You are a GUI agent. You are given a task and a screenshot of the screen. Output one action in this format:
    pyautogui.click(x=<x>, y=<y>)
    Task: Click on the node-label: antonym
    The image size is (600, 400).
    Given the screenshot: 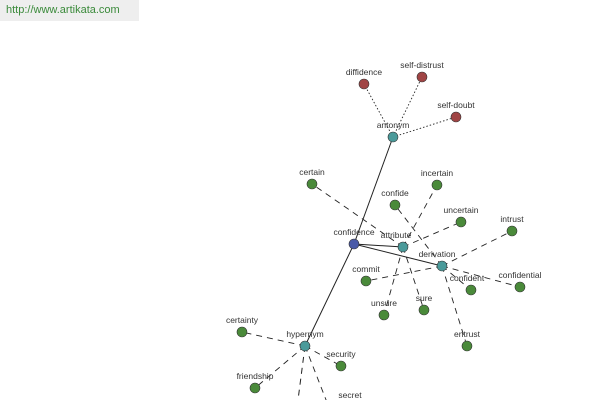 What is the action you would take?
    pyautogui.click(x=393, y=125)
    